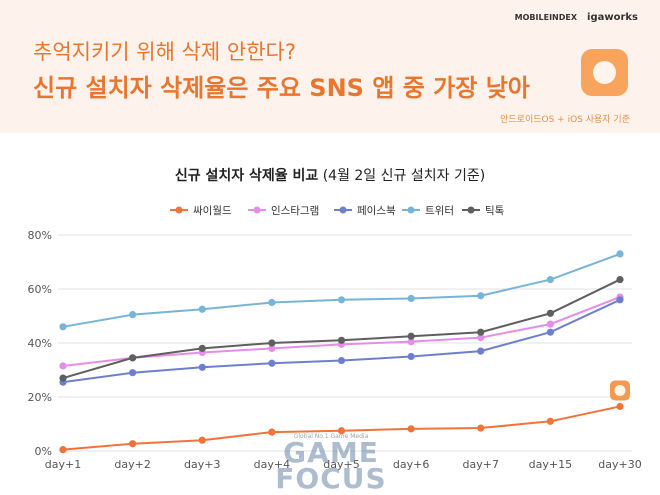  I want to click on x-tick-label: day+2, so click(132, 464).